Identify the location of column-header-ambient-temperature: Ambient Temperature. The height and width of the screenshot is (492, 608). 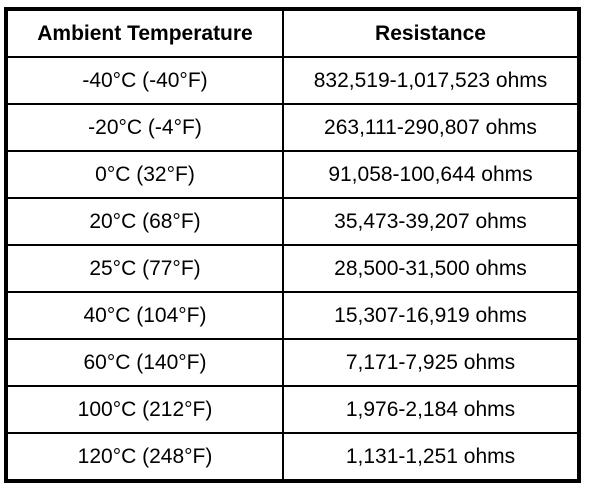
(144, 33).